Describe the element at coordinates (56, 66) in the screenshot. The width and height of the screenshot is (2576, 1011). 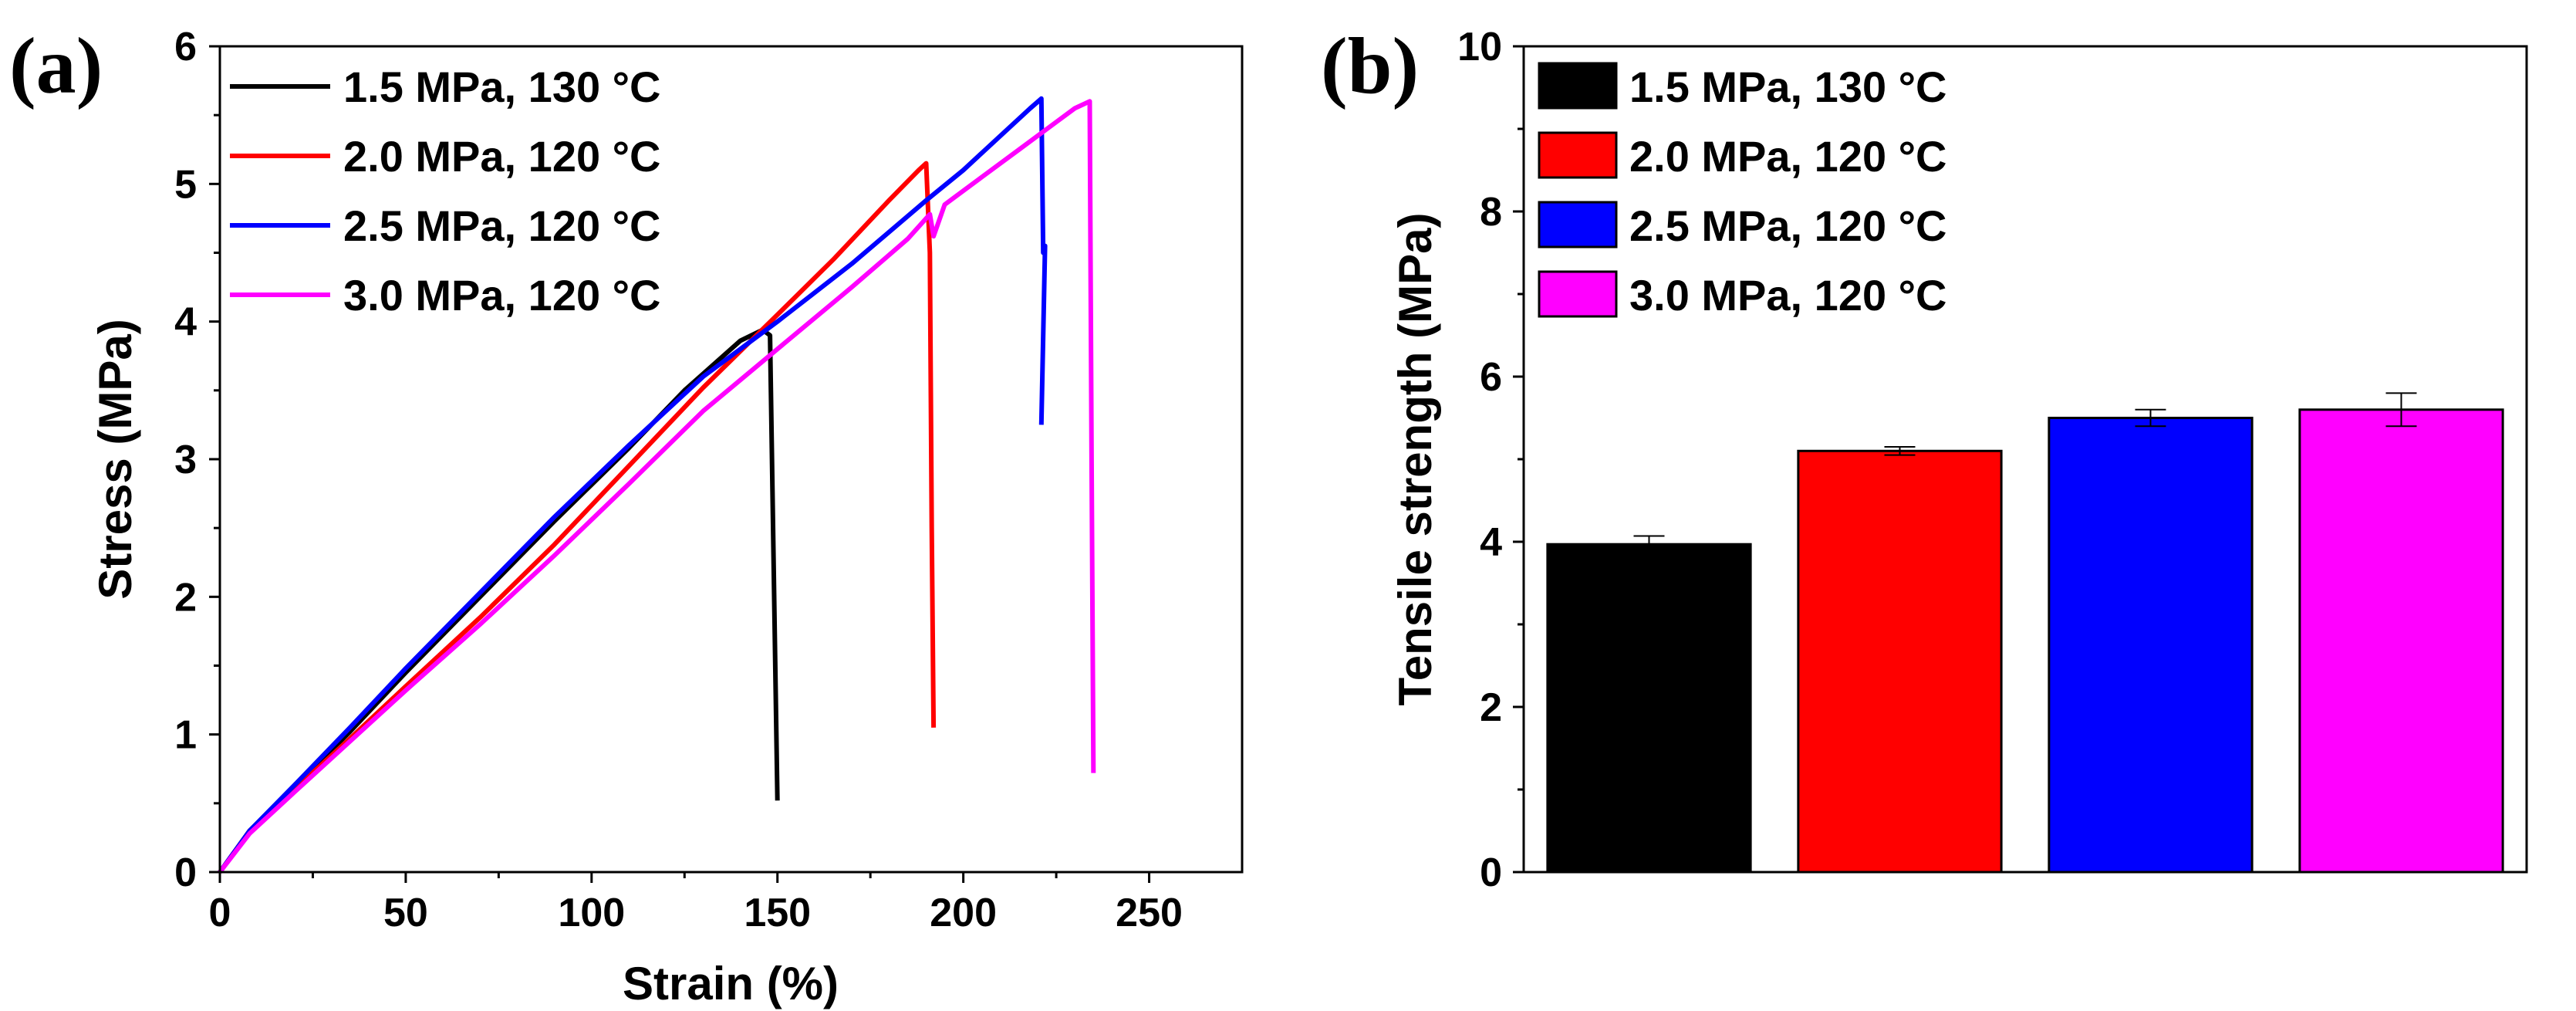
I see `panel-a-label: (a)` at that location.